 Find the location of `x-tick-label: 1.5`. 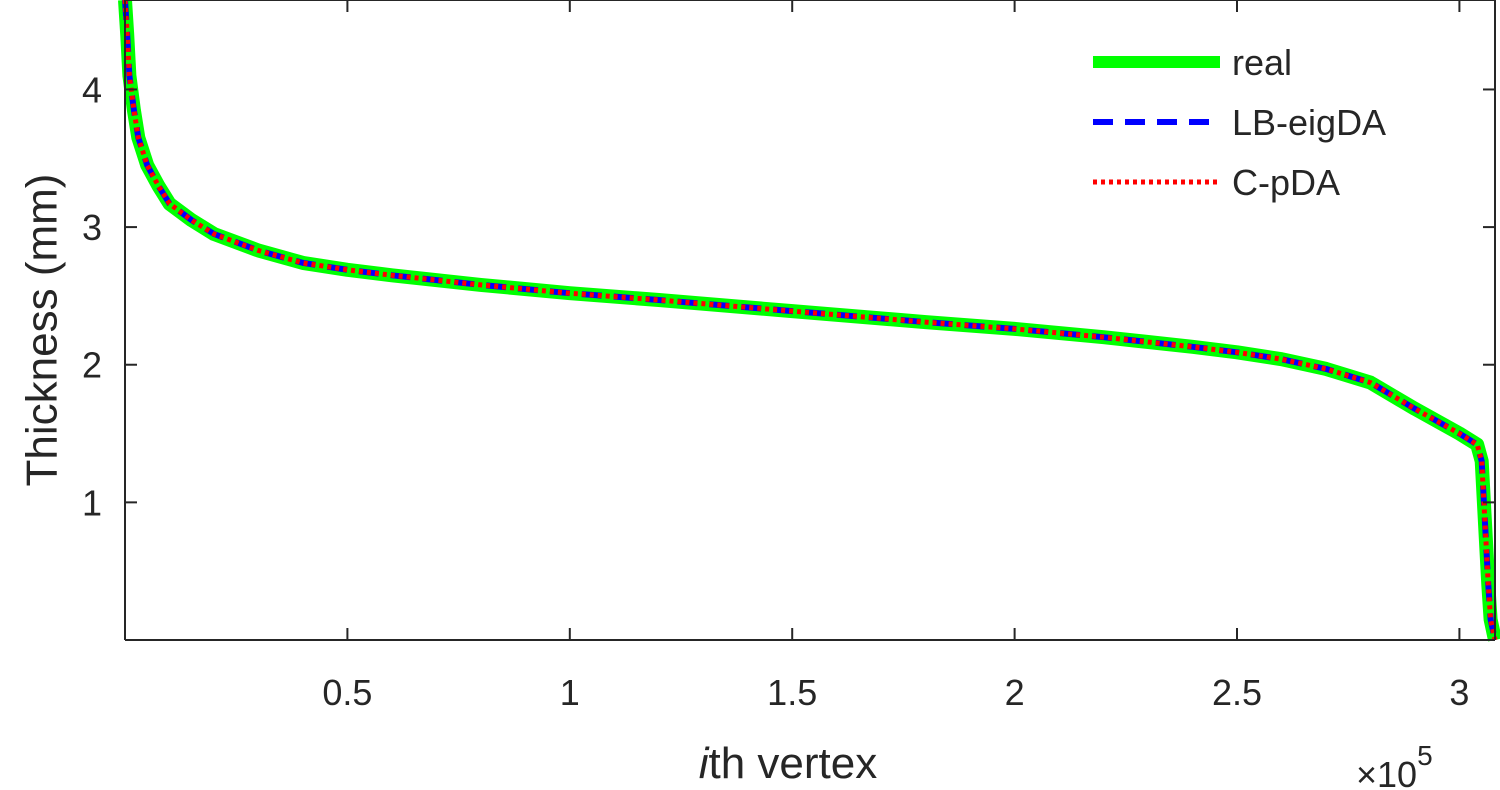

x-tick-label: 1.5 is located at coordinates (792, 692).